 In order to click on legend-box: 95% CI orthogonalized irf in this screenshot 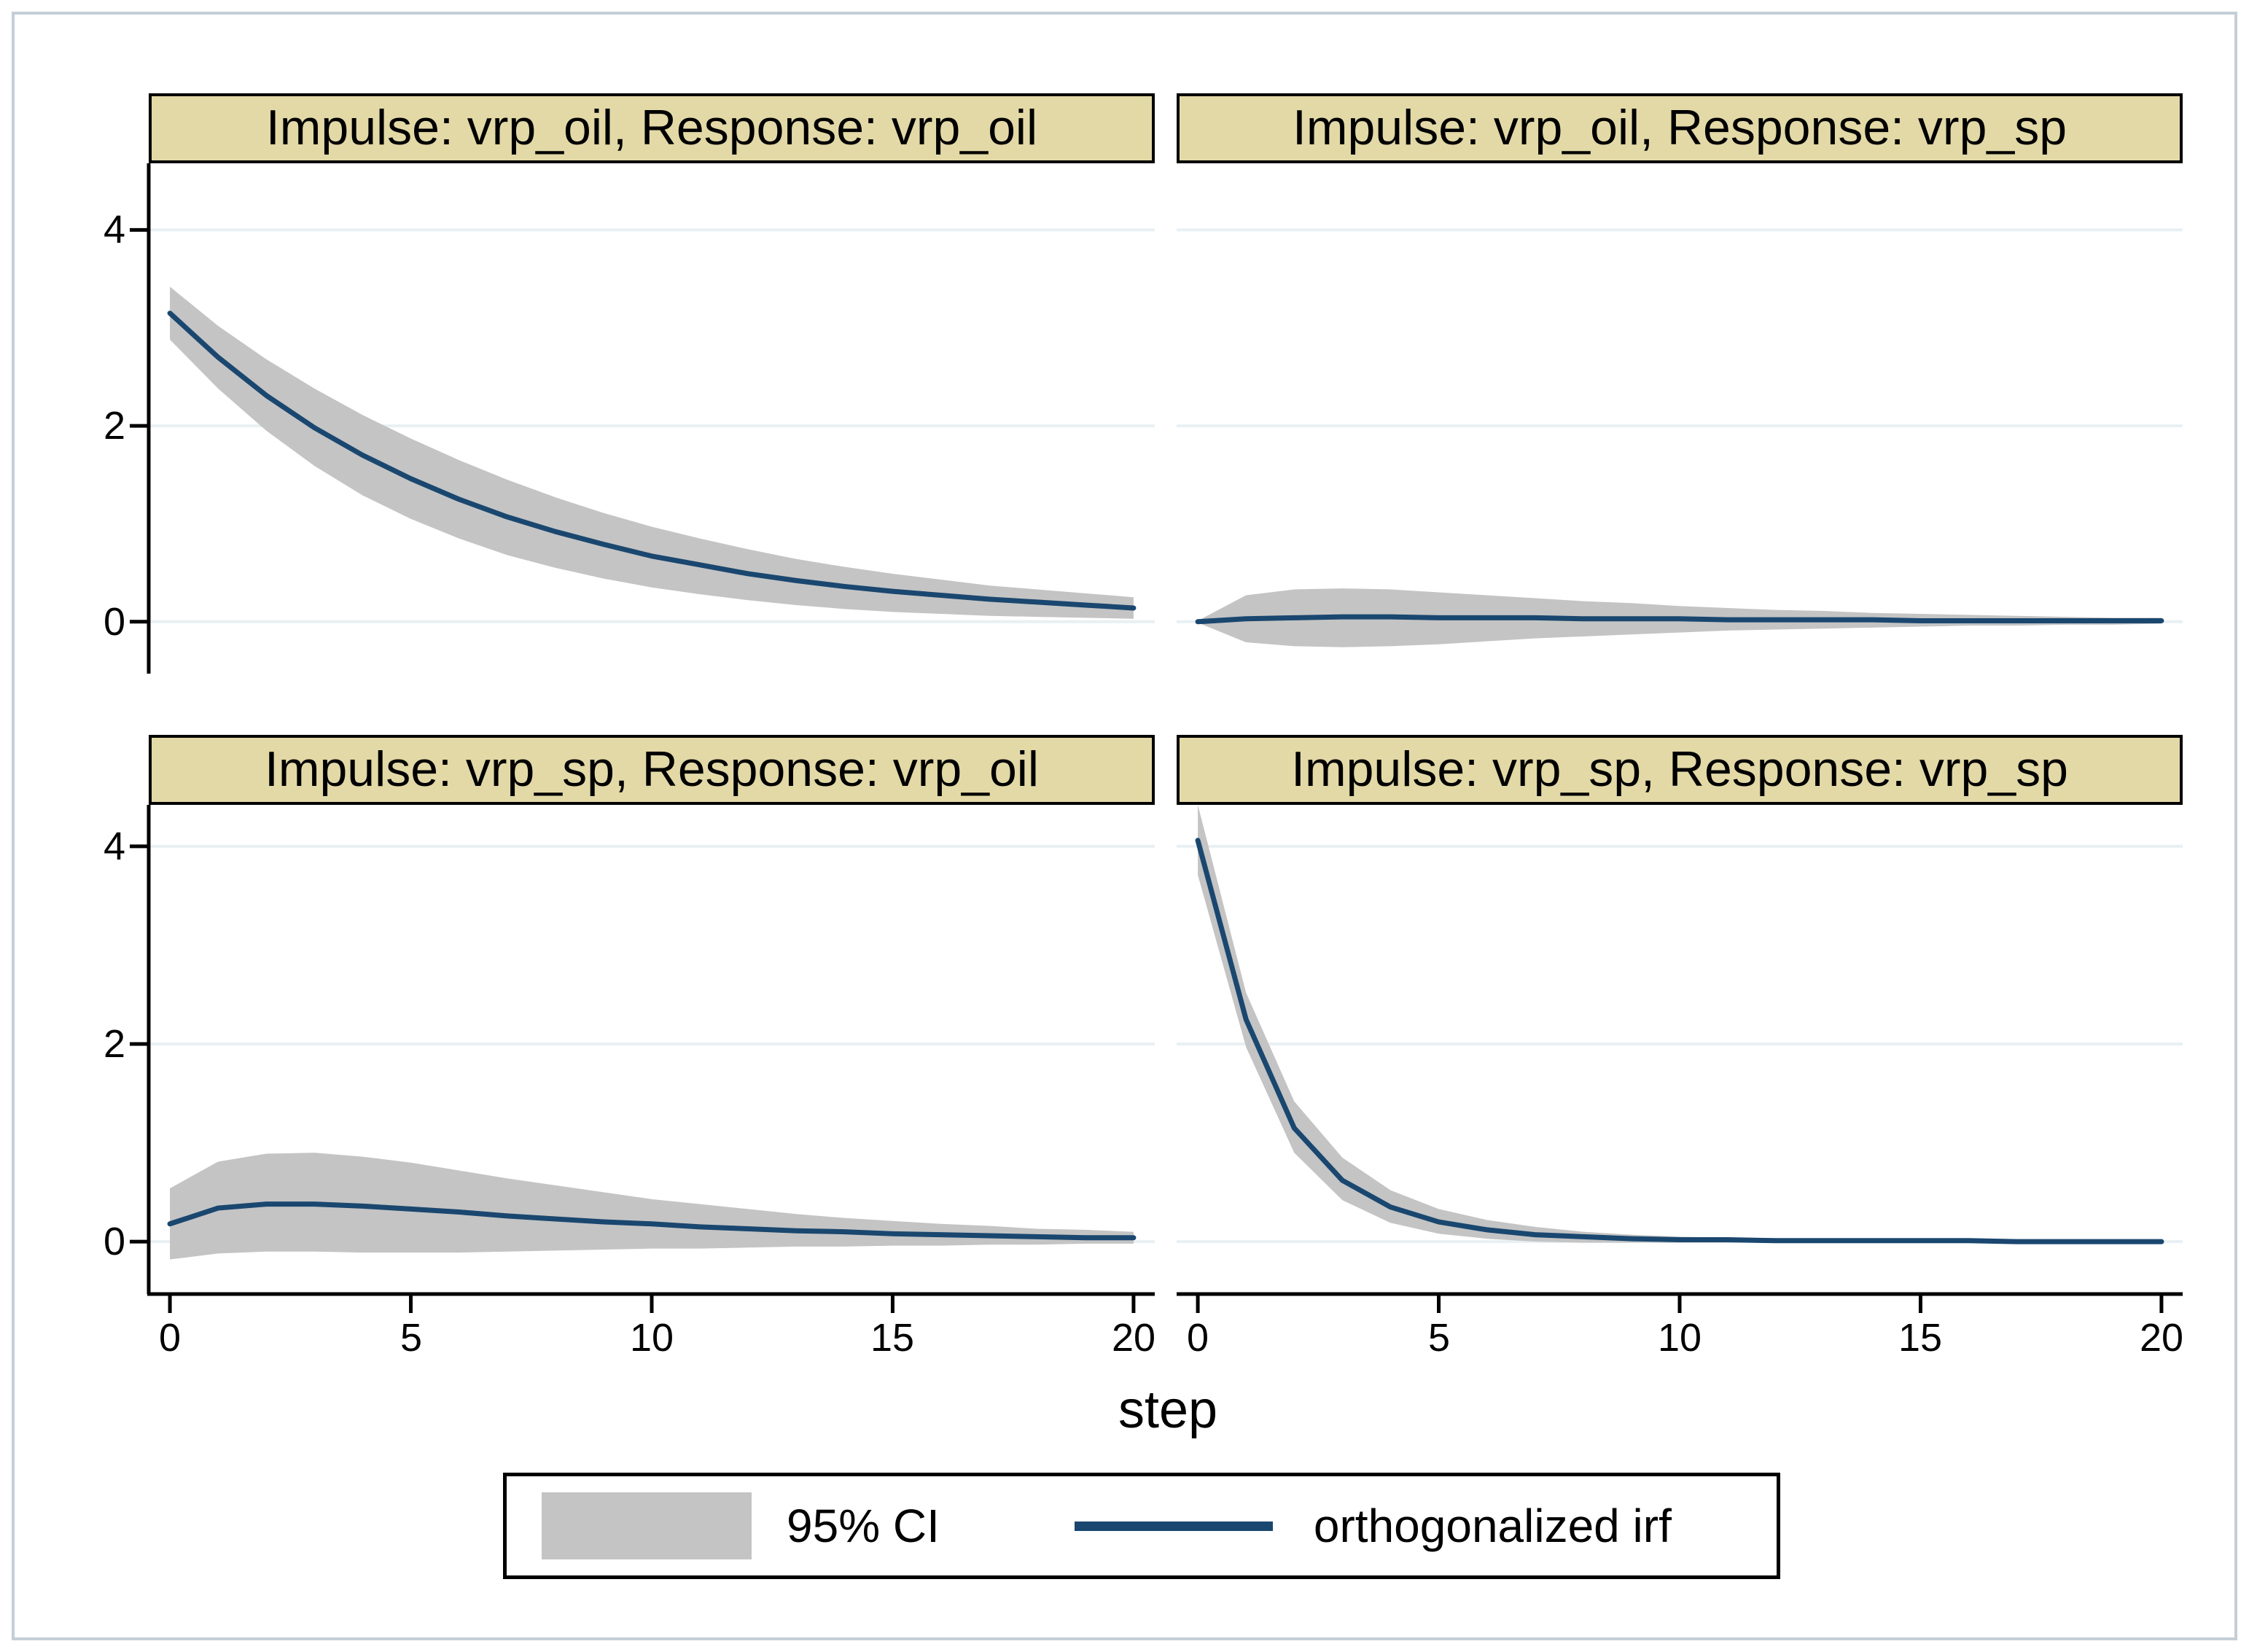, I will do `click(1141, 1526)`.